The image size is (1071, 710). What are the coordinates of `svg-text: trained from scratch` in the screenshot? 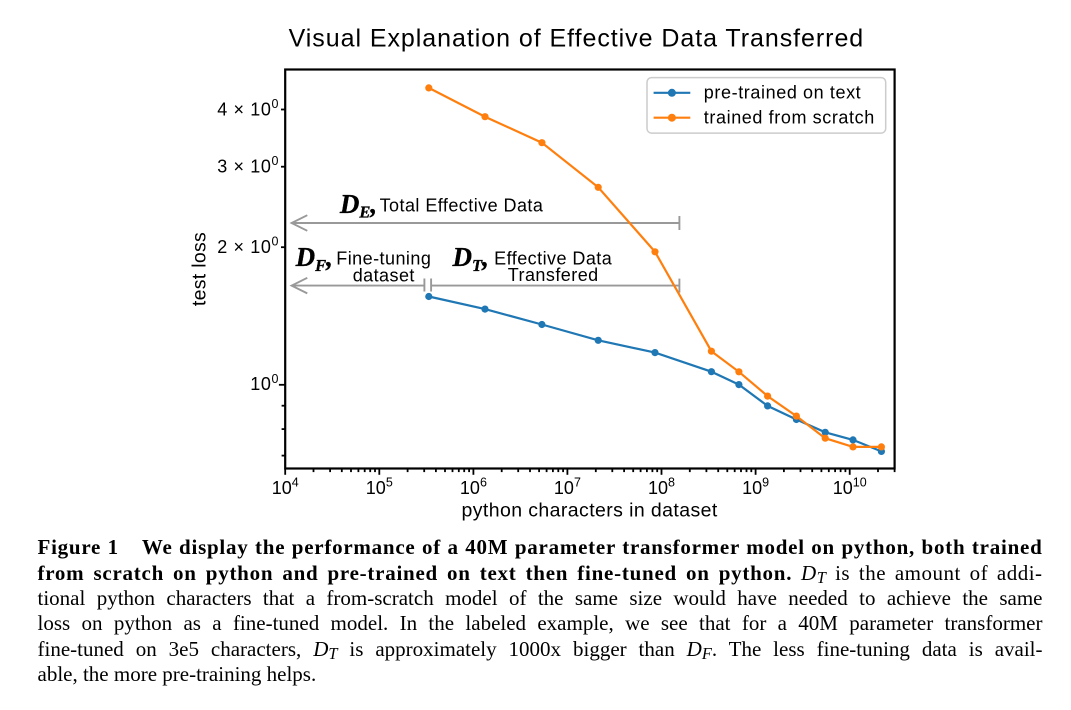 It's located at (789, 117).